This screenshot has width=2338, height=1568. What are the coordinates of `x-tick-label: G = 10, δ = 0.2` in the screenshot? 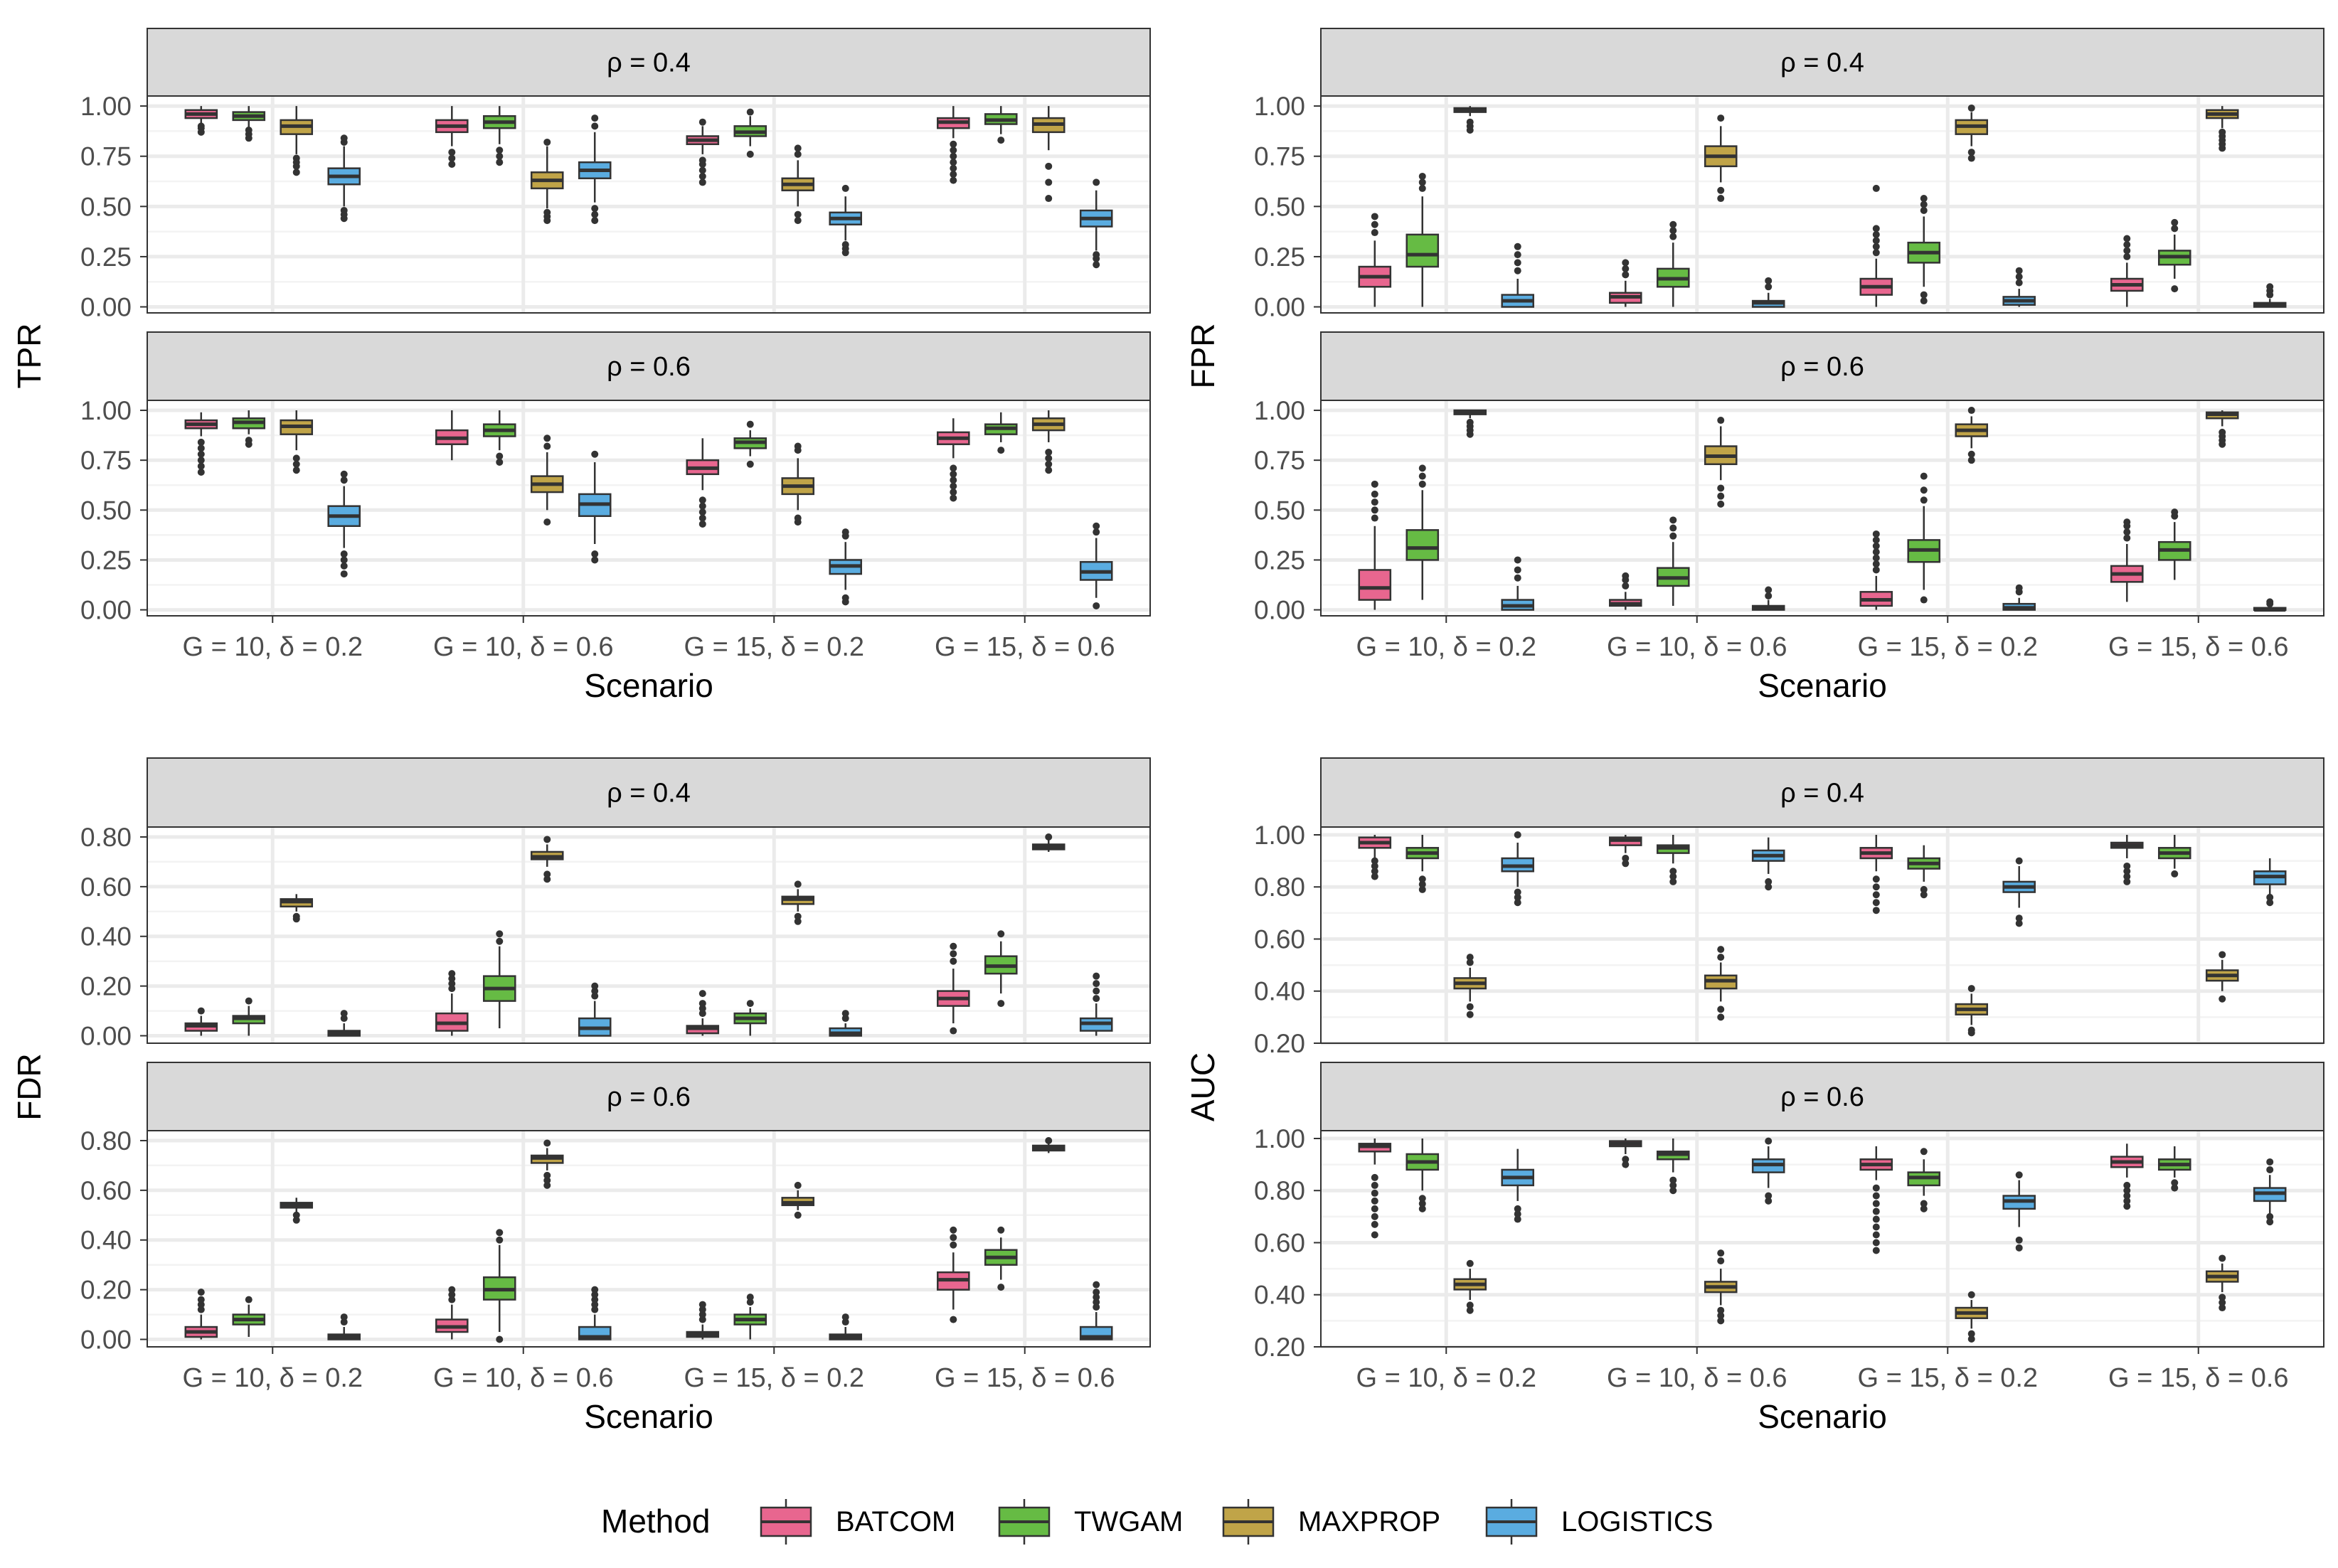 It's located at (272, 1378).